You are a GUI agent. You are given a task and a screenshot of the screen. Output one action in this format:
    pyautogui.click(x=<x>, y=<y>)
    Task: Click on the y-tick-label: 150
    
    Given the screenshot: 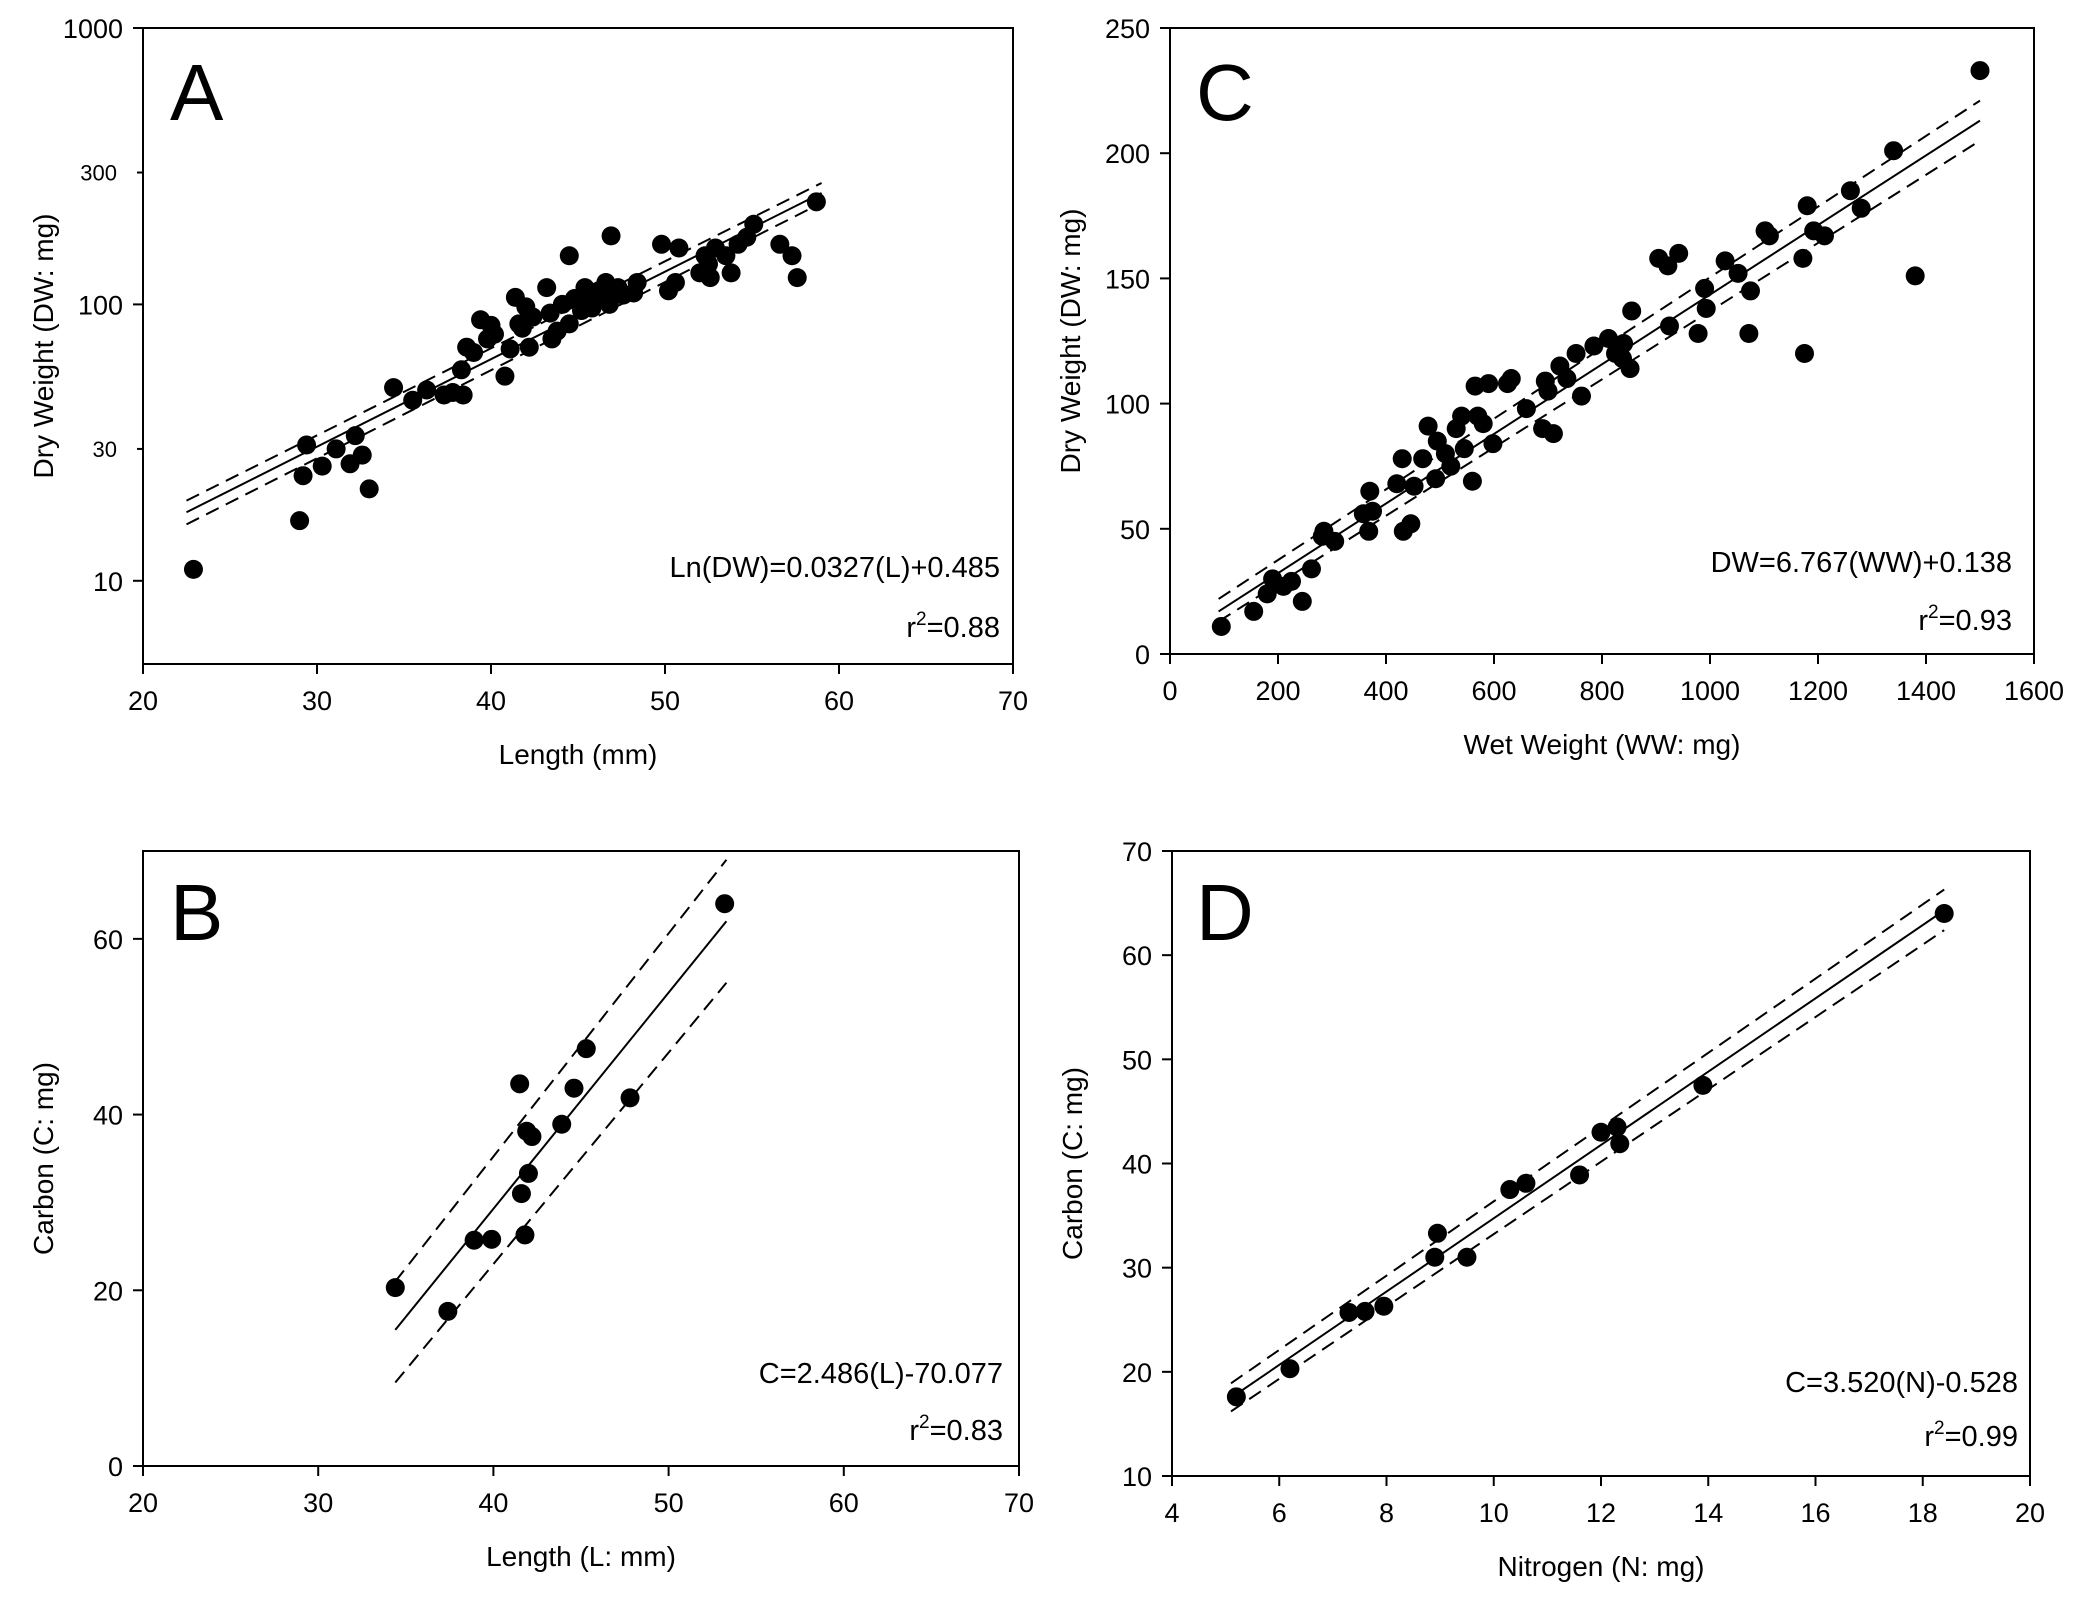 What is the action you would take?
    pyautogui.click(x=1127, y=279)
    